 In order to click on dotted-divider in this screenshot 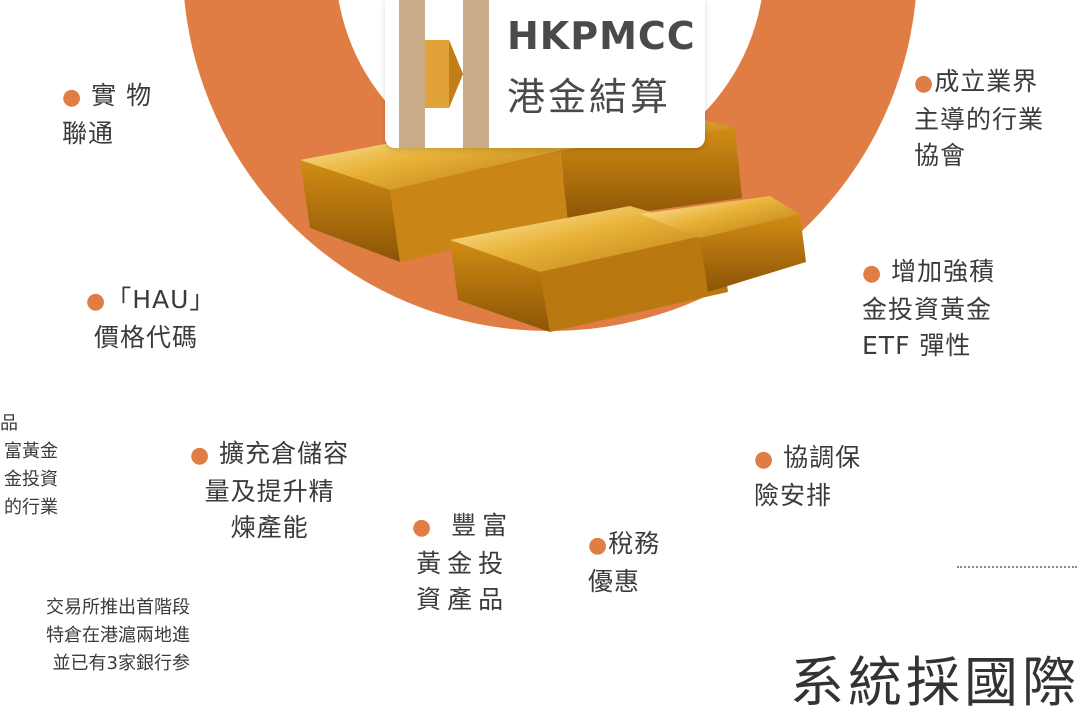, I will do `click(1017, 567)`.